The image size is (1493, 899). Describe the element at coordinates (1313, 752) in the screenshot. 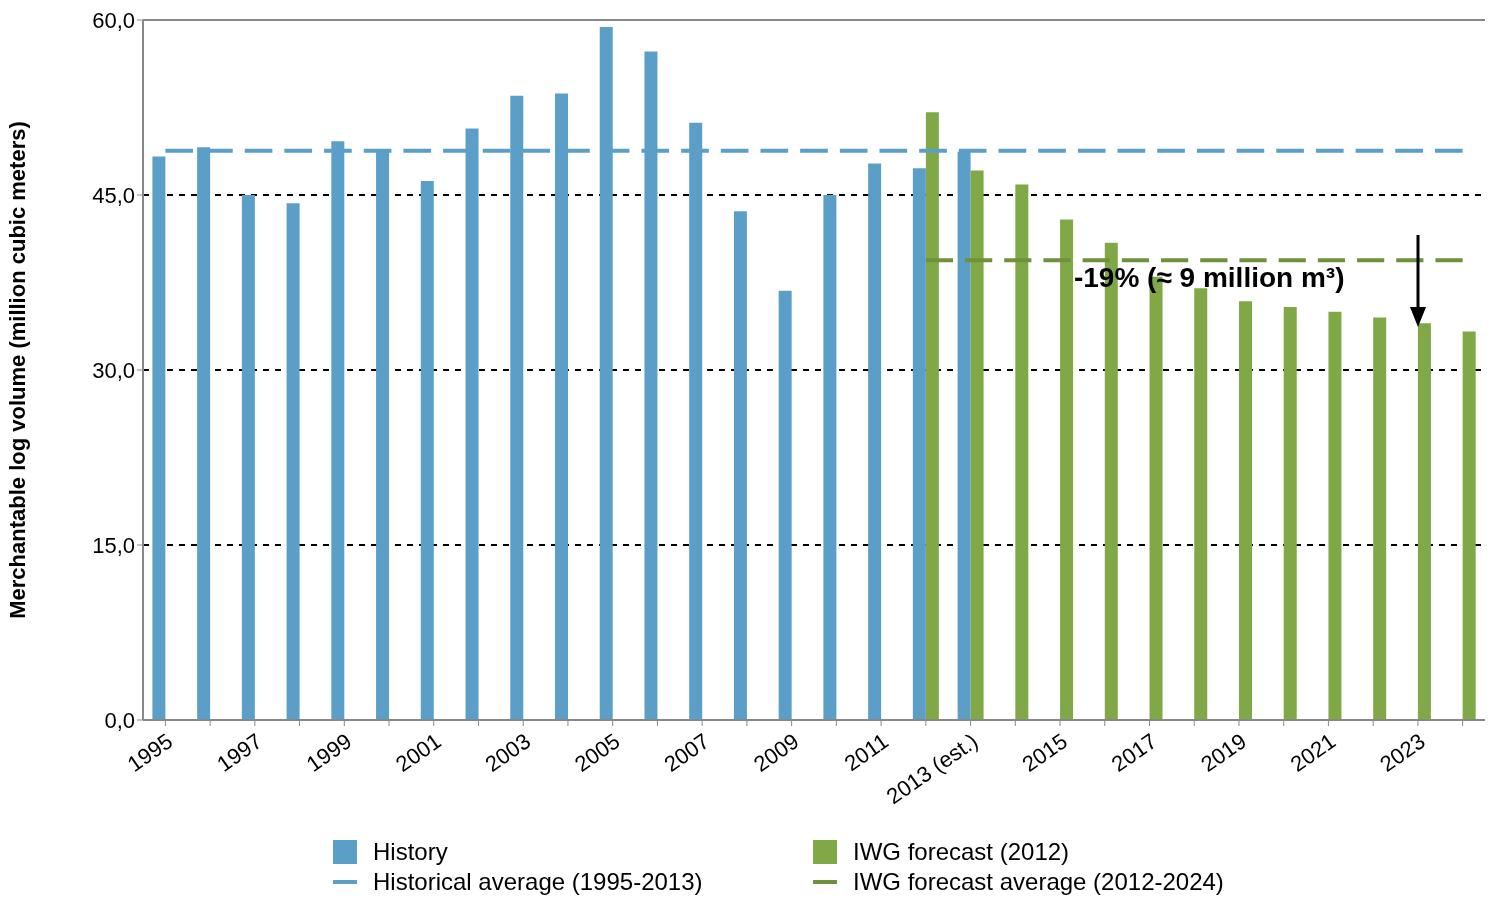

I see `x-tick-label: 2021` at that location.